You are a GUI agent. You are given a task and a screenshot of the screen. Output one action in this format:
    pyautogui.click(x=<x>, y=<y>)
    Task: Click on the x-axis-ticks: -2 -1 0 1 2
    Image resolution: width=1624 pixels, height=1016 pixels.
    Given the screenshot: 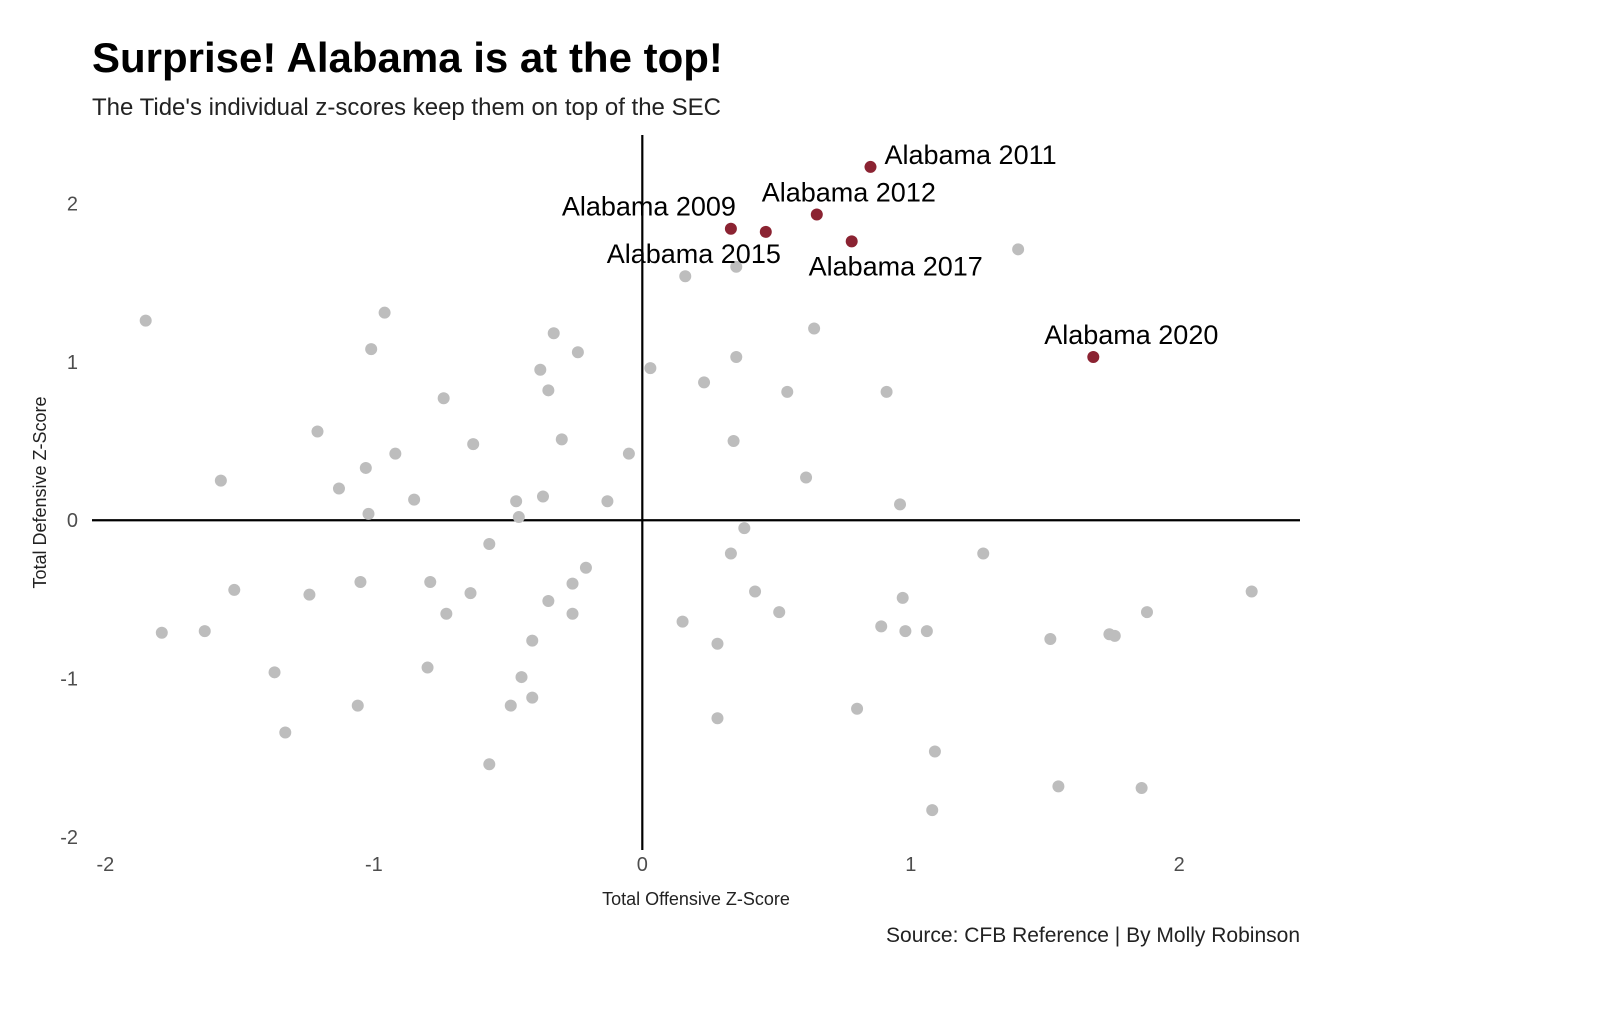 What is the action you would take?
    pyautogui.click(x=641, y=865)
    